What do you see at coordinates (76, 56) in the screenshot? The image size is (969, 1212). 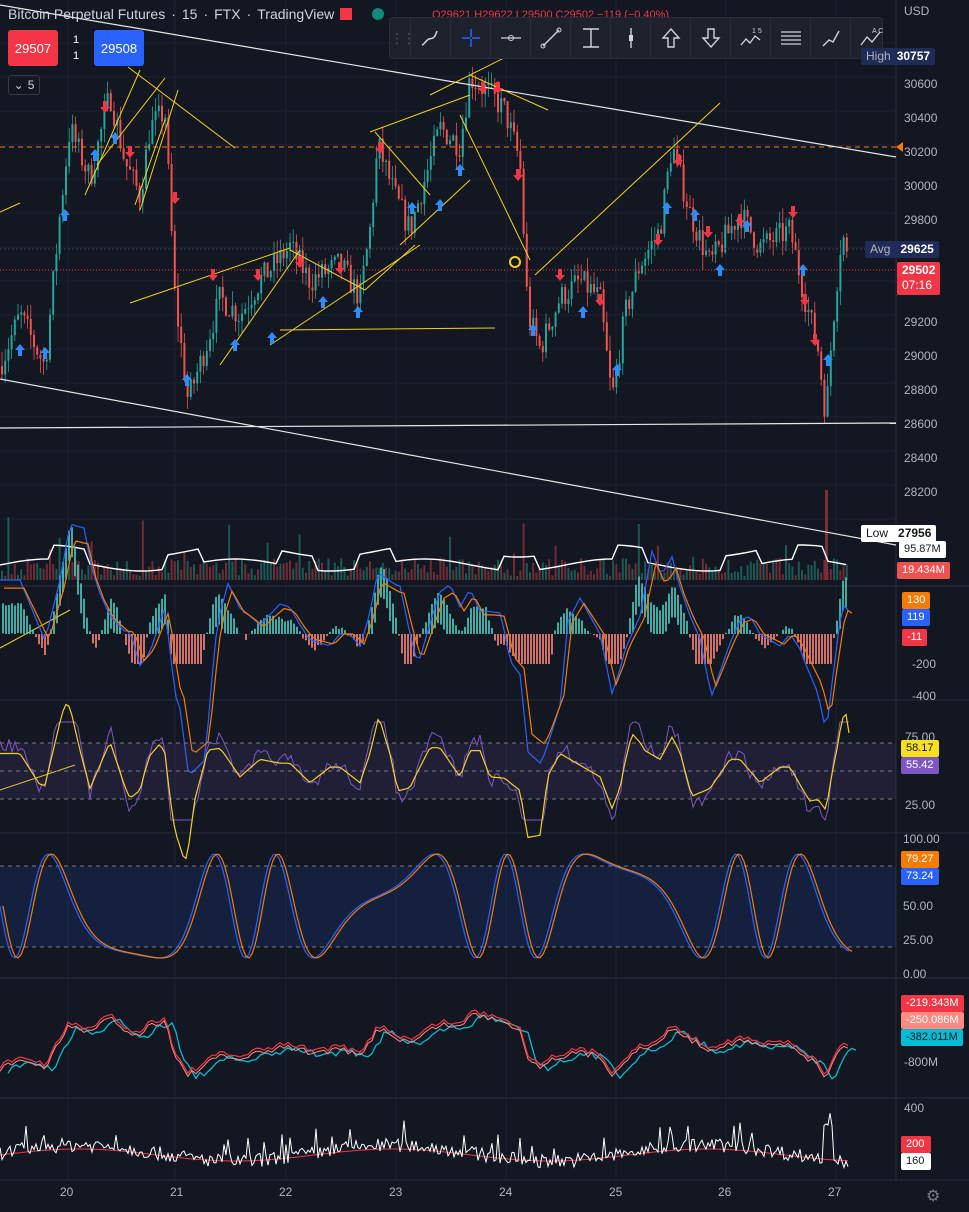 I see `spread-bottom: 1` at bounding box center [76, 56].